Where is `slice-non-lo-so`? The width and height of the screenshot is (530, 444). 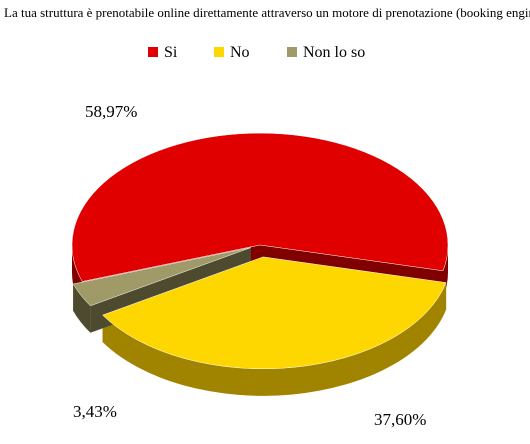 slice-non-lo-so is located at coordinates (161, 277).